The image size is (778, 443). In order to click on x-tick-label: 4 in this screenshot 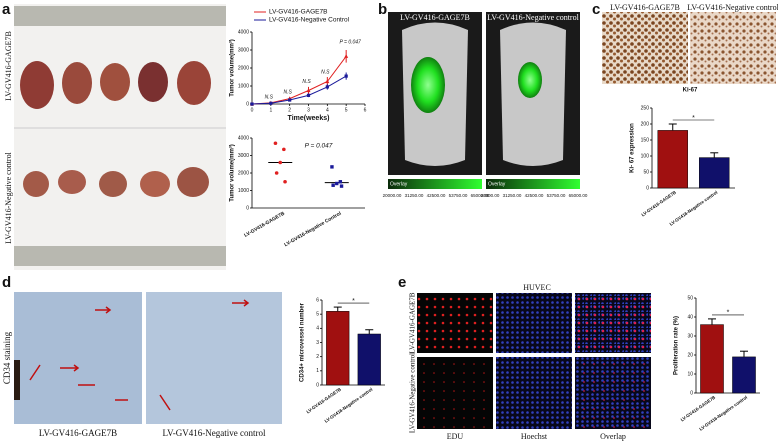, I will do `click(327, 110)`.